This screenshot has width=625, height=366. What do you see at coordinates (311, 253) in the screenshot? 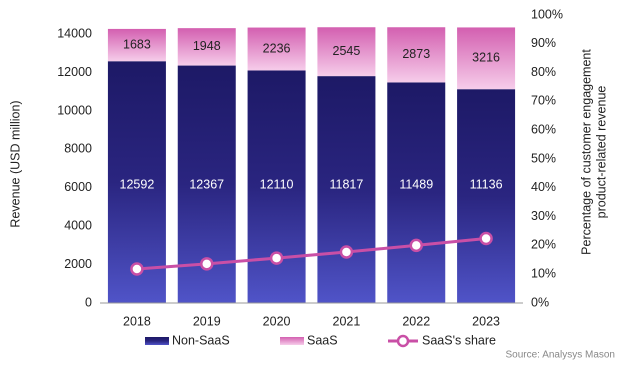
I see `share-line` at bounding box center [311, 253].